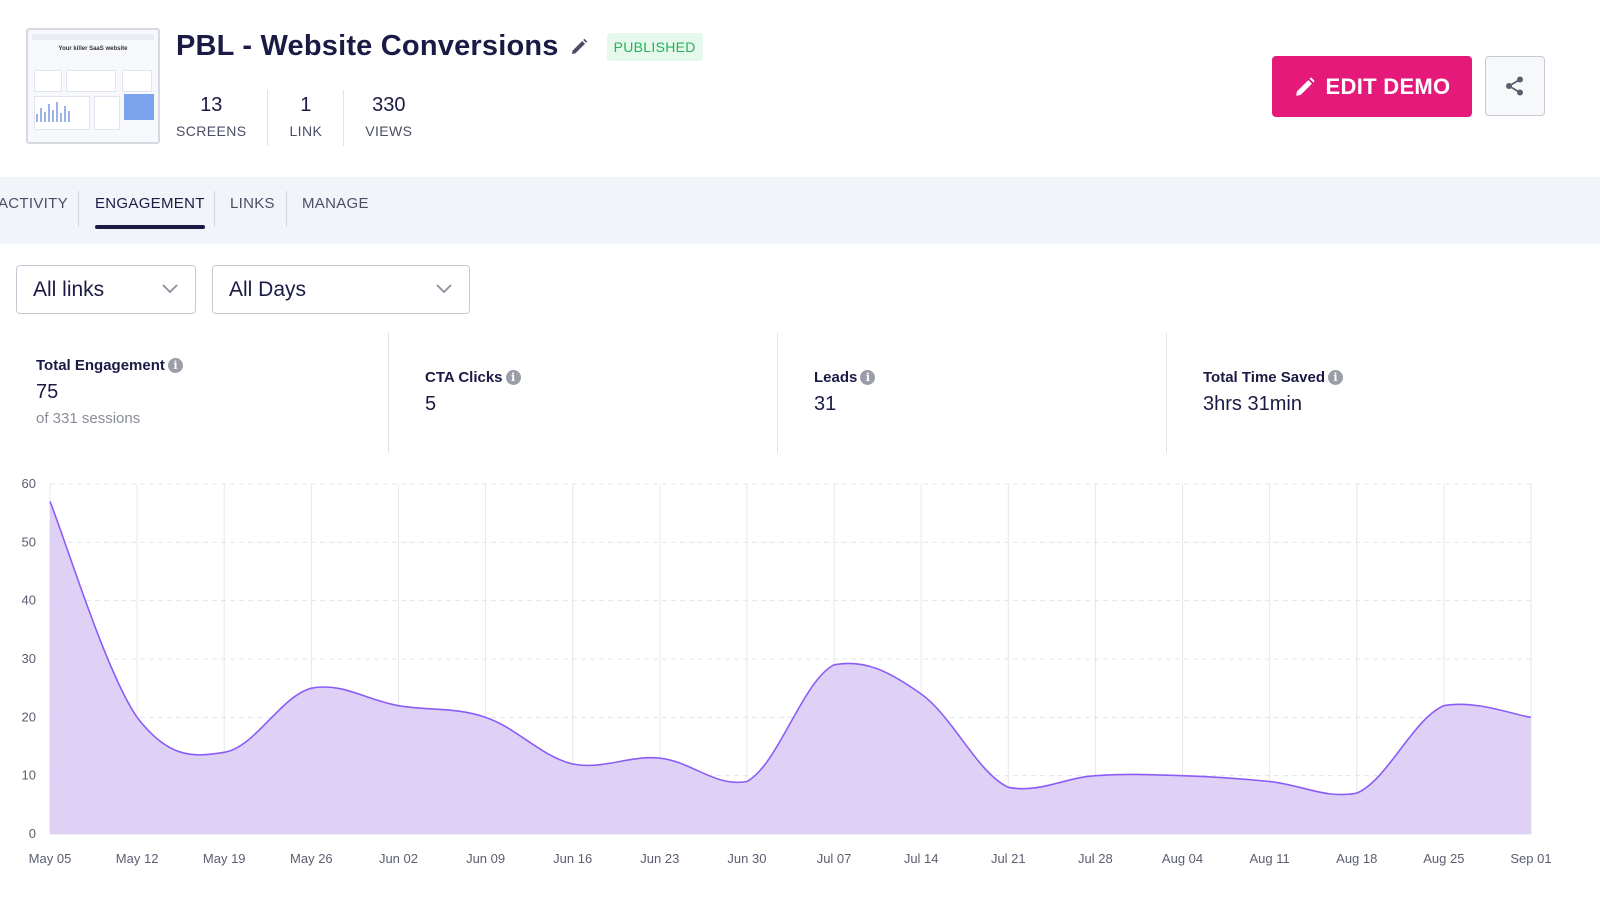 This screenshot has height=905, width=1600. Describe the element at coordinates (224, 858) in the screenshot. I see `x-tick-label: May 19` at that location.